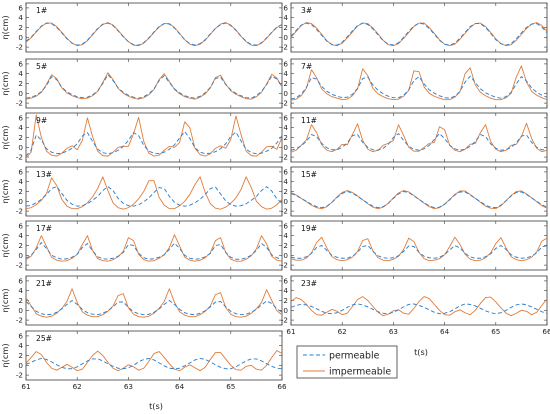 The width and height of the screenshot is (550, 414). Describe the element at coordinates (156, 406) in the screenshot. I see `x-axis-label-left: t(s)` at that location.